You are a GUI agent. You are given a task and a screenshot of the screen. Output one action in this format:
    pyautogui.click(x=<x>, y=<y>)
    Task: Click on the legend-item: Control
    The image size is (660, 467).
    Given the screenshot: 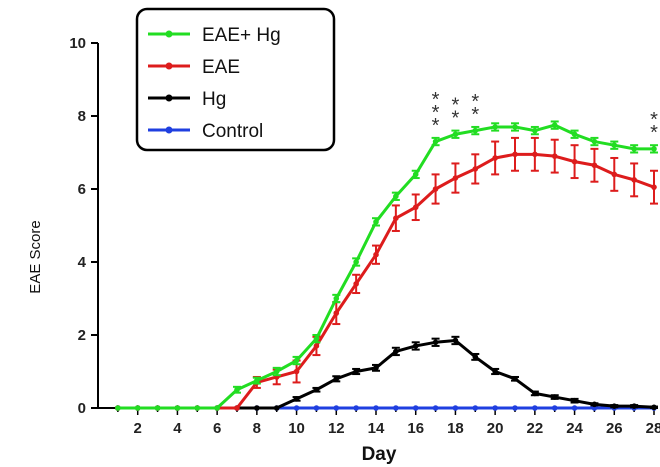 What is the action you would take?
    pyautogui.click(x=205, y=131)
    